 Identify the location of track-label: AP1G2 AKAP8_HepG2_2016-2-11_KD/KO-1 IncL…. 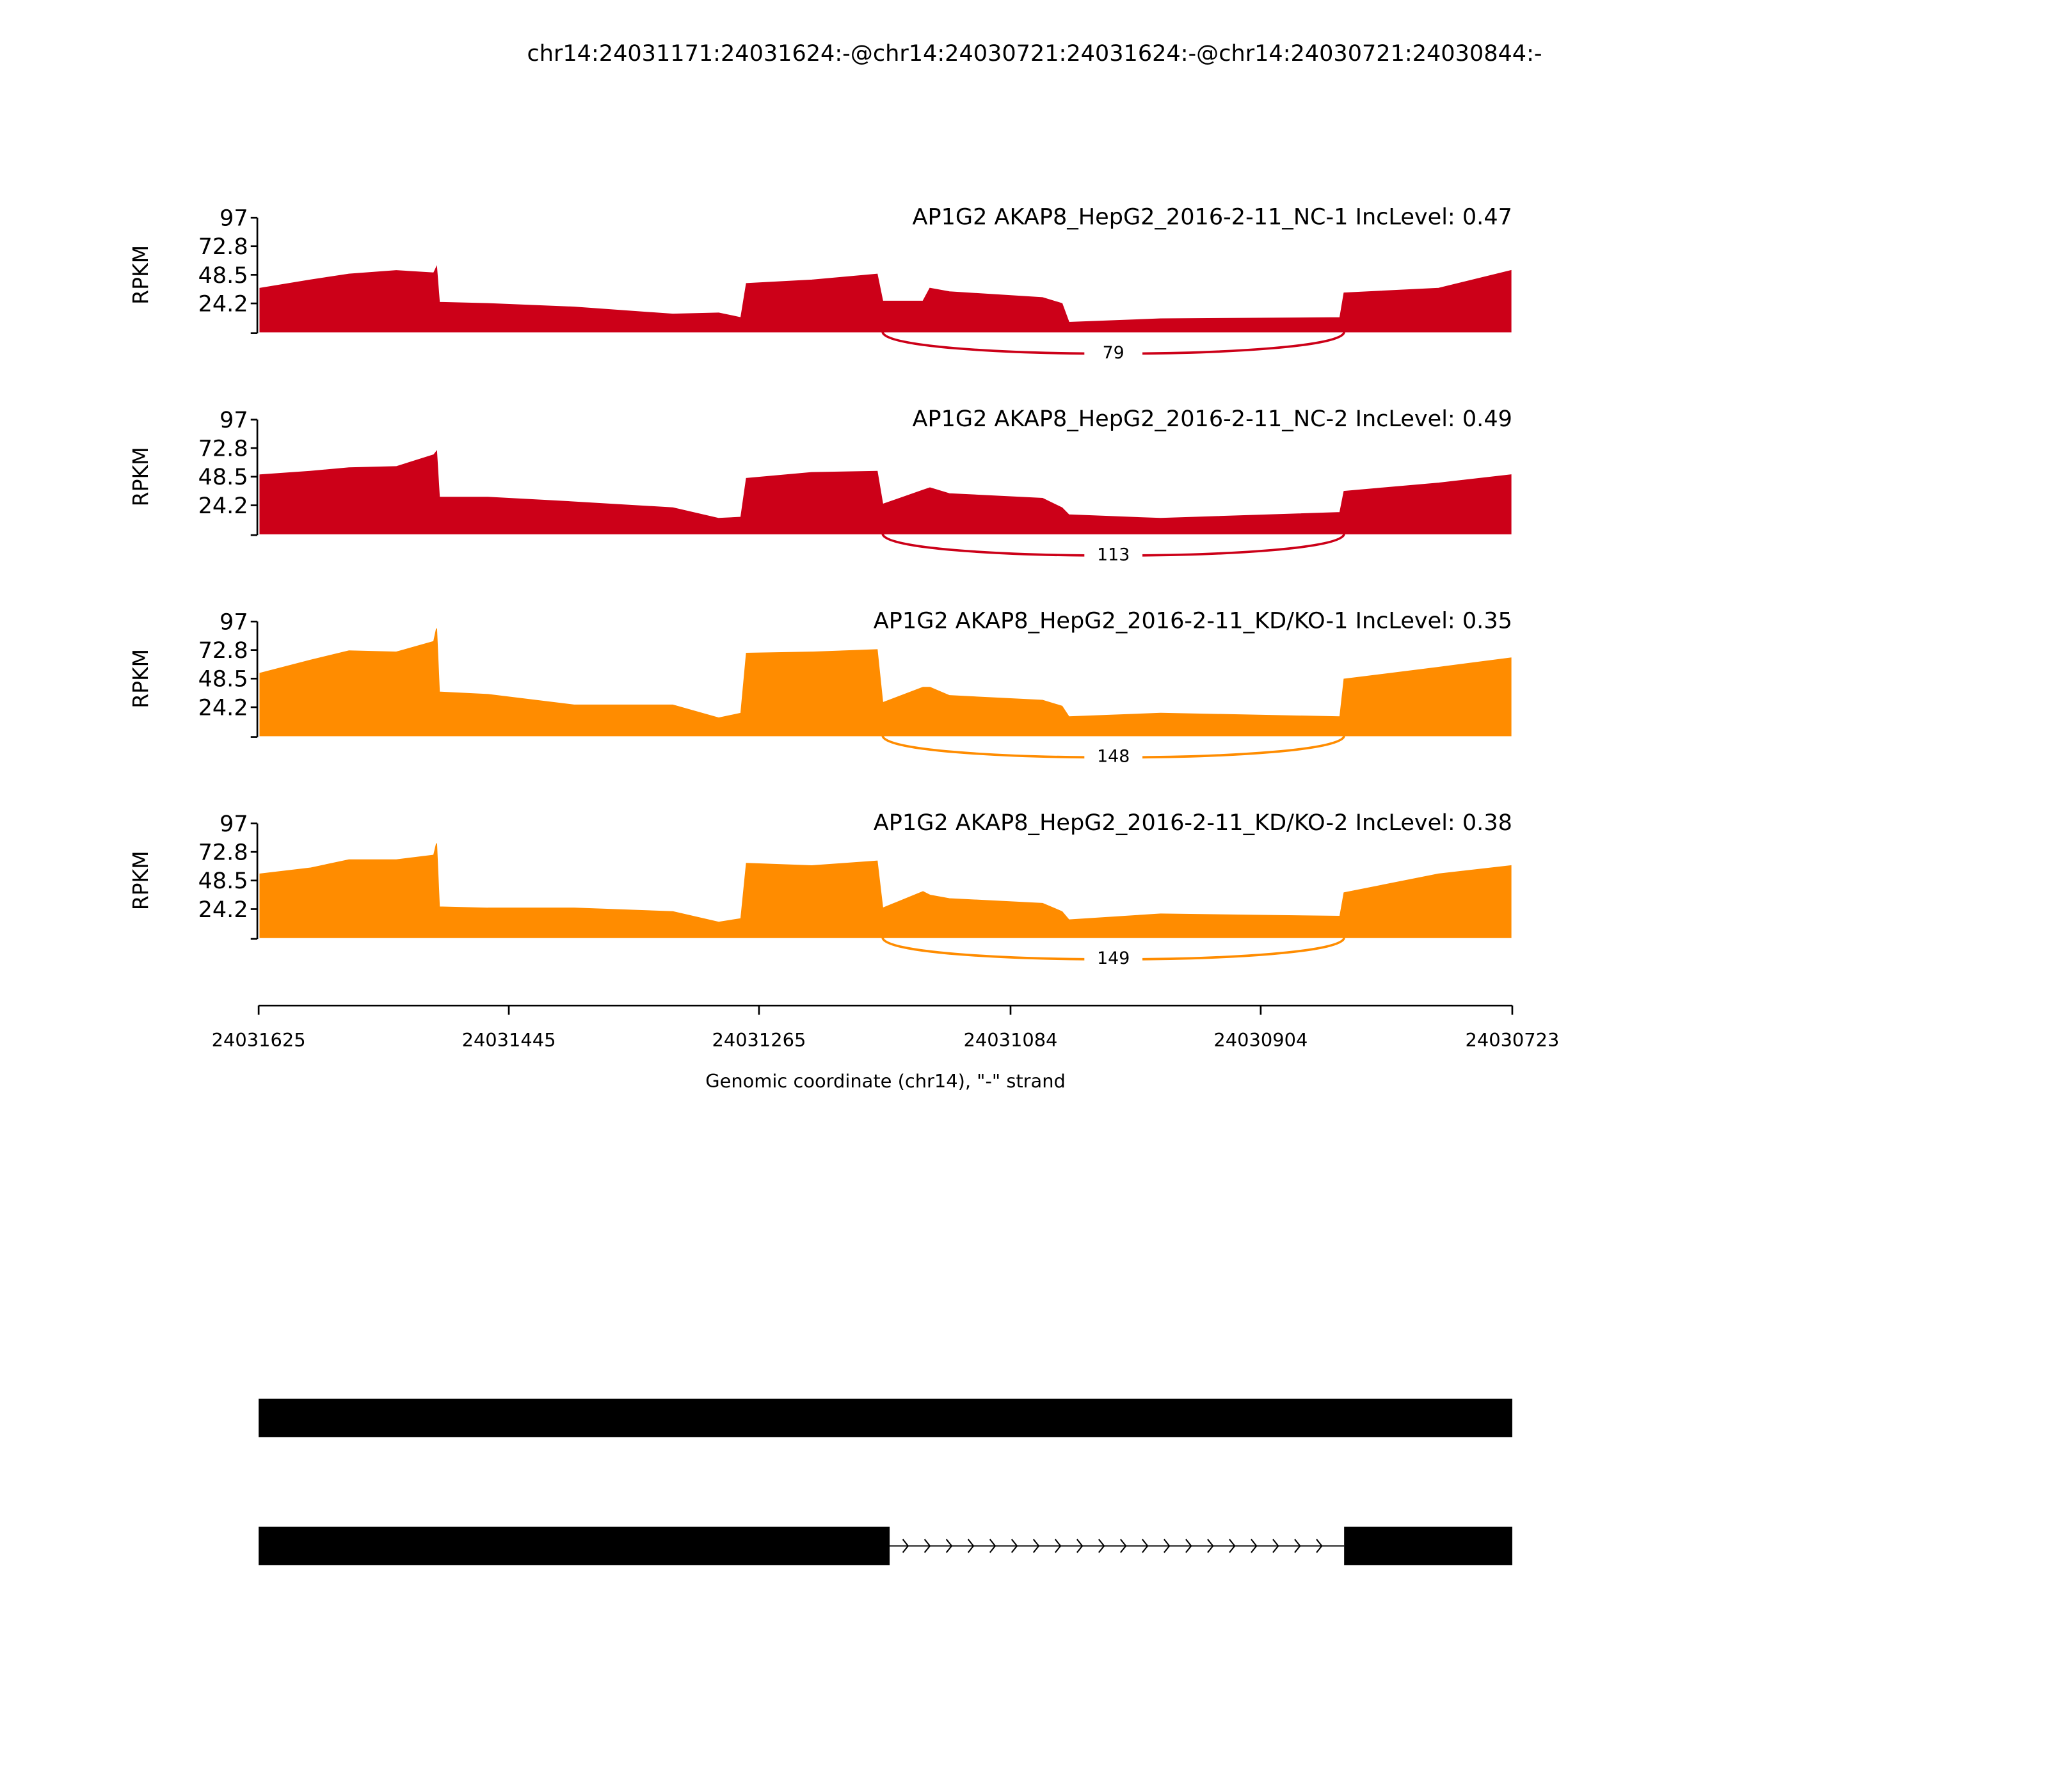
(1193, 620).